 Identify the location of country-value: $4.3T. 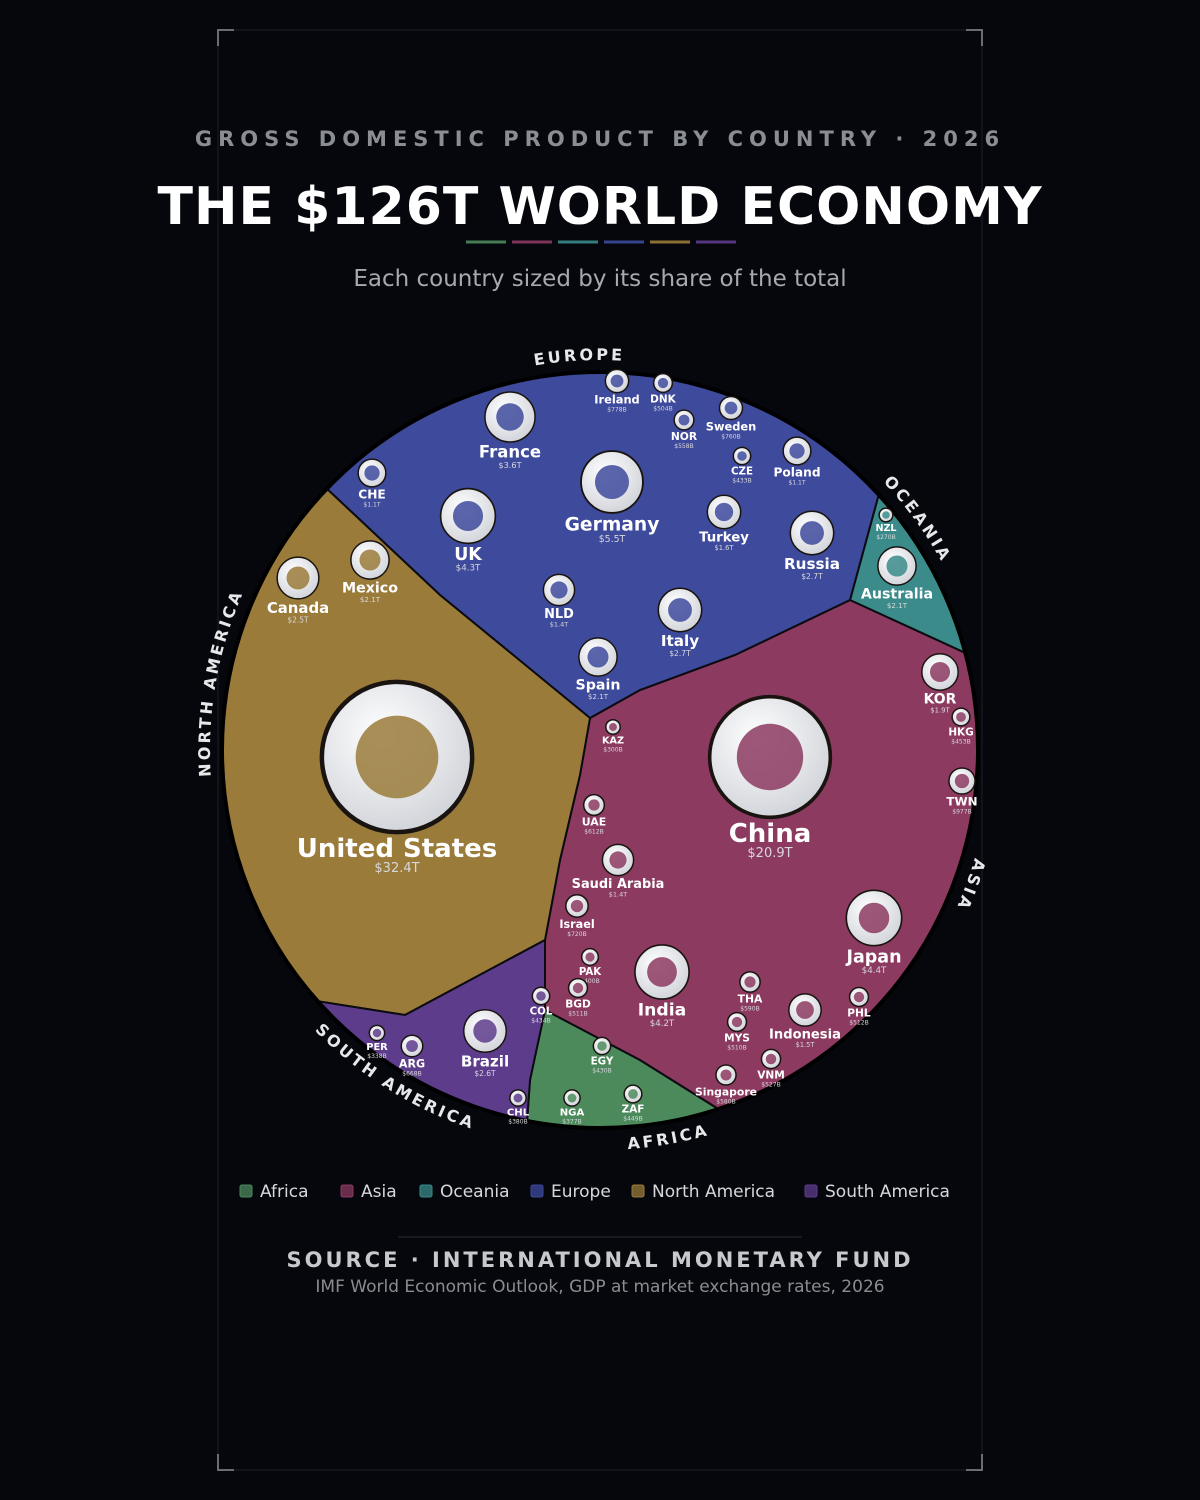
(468, 569).